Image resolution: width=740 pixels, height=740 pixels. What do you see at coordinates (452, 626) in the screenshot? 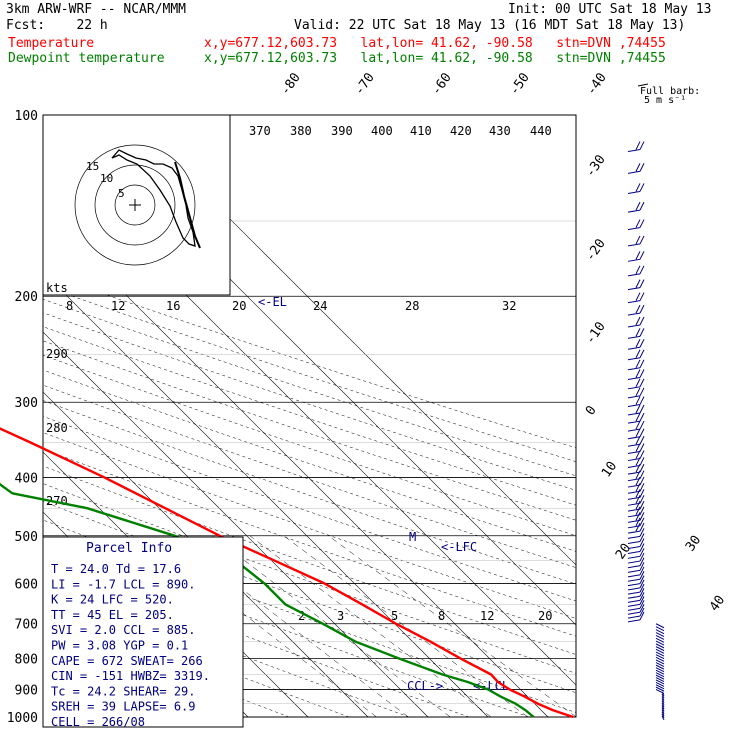
I see `mixing-ratio-line` at bounding box center [452, 626].